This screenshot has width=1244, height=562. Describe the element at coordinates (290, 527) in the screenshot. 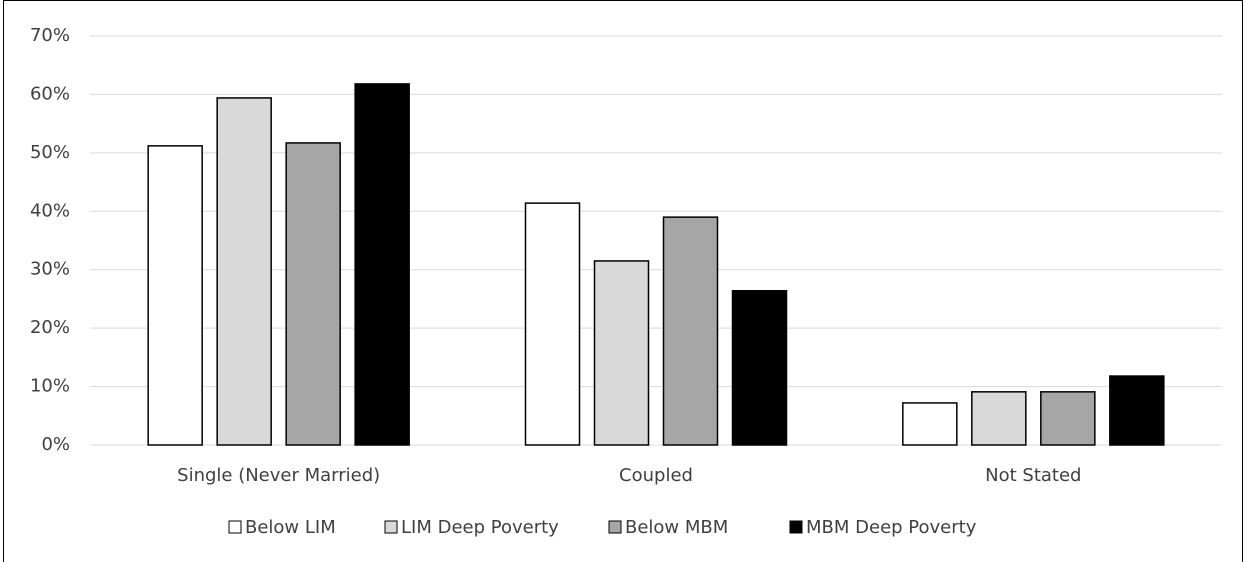

I see `legend-label: Below LIM` at that location.